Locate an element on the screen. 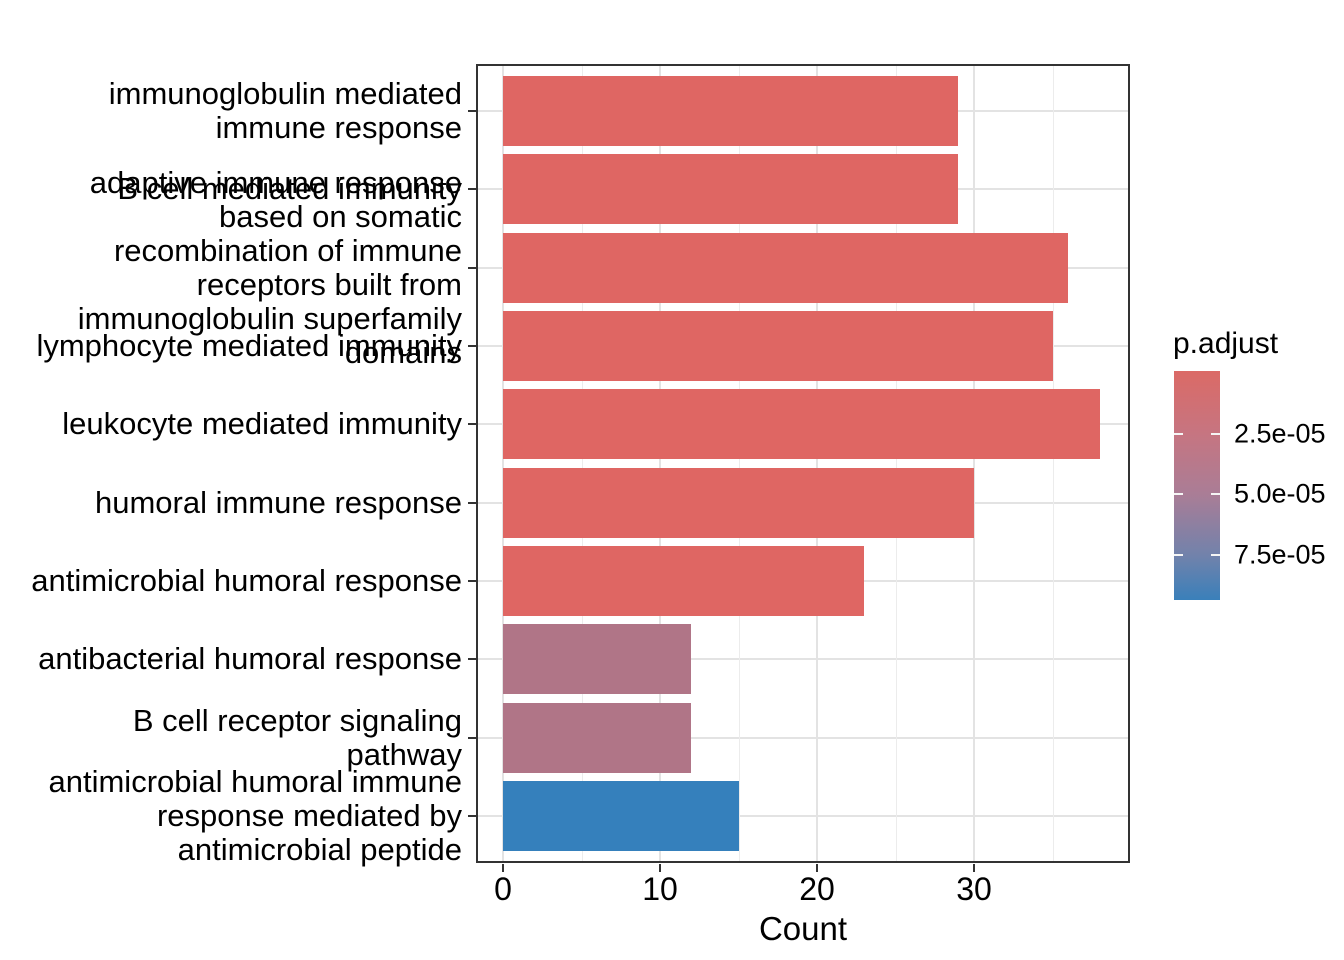  x-axis-title: Count is located at coordinates (803, 928).